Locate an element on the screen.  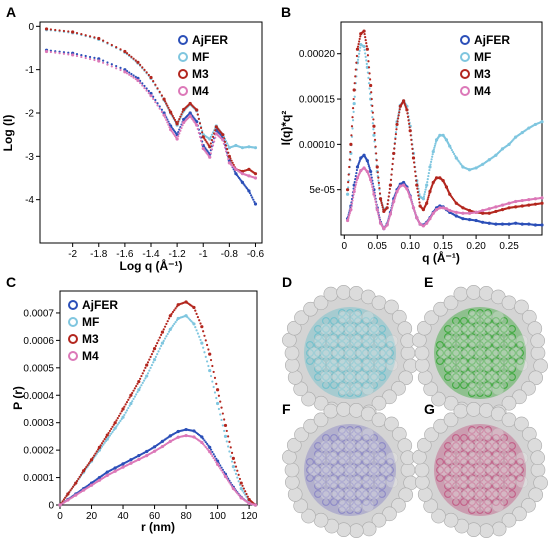
x-tick-label: 80 is located at coordinates (187, 516).